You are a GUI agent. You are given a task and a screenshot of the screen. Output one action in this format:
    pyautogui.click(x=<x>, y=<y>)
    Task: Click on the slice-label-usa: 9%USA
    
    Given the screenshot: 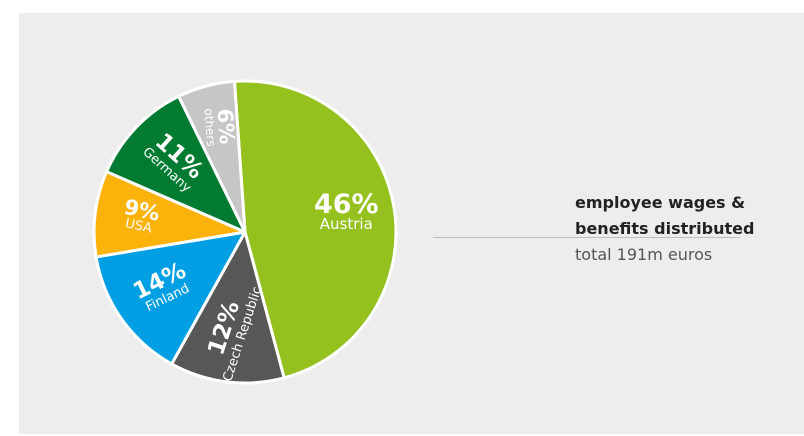 What is the action you would take?
    pyautogui.click(x=142, y=216)
    